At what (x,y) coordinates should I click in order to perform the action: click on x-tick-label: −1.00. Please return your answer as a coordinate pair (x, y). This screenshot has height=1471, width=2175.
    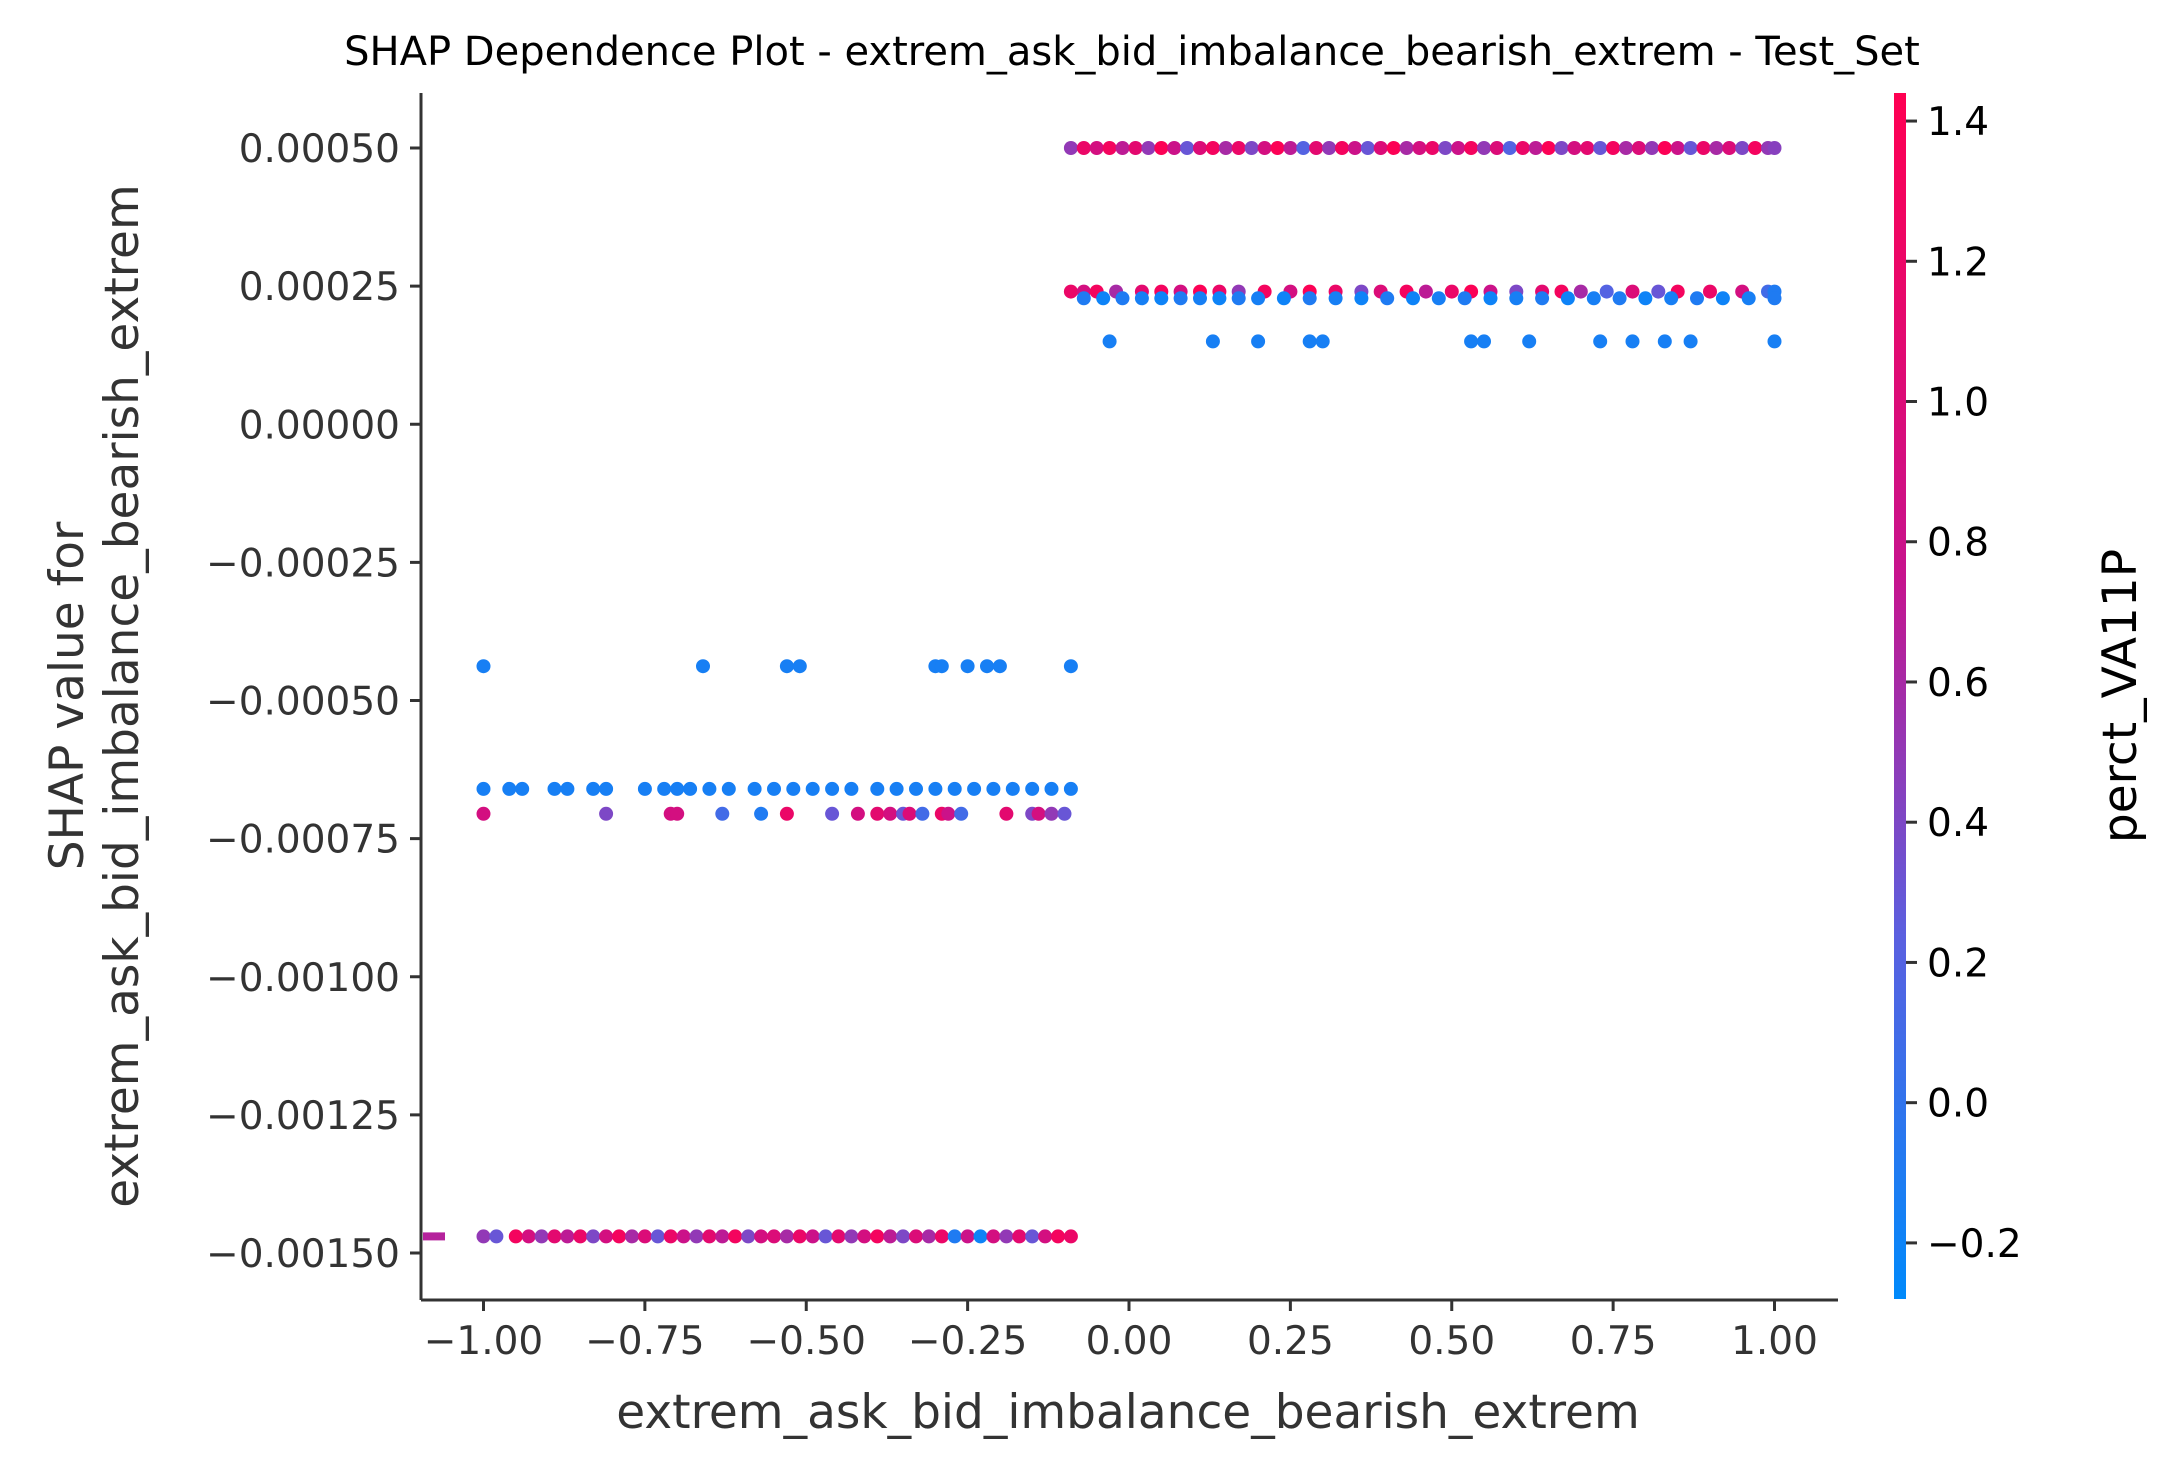
    Looking at the image, I should click on (484, 1341).